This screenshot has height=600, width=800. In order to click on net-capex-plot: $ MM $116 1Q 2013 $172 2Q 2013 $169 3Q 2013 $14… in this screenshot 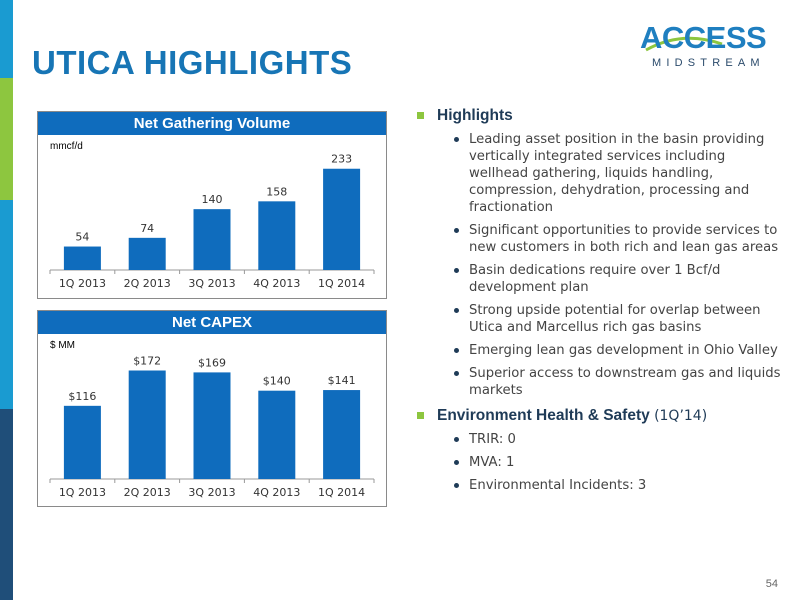, I will do `click(212, 419)`.